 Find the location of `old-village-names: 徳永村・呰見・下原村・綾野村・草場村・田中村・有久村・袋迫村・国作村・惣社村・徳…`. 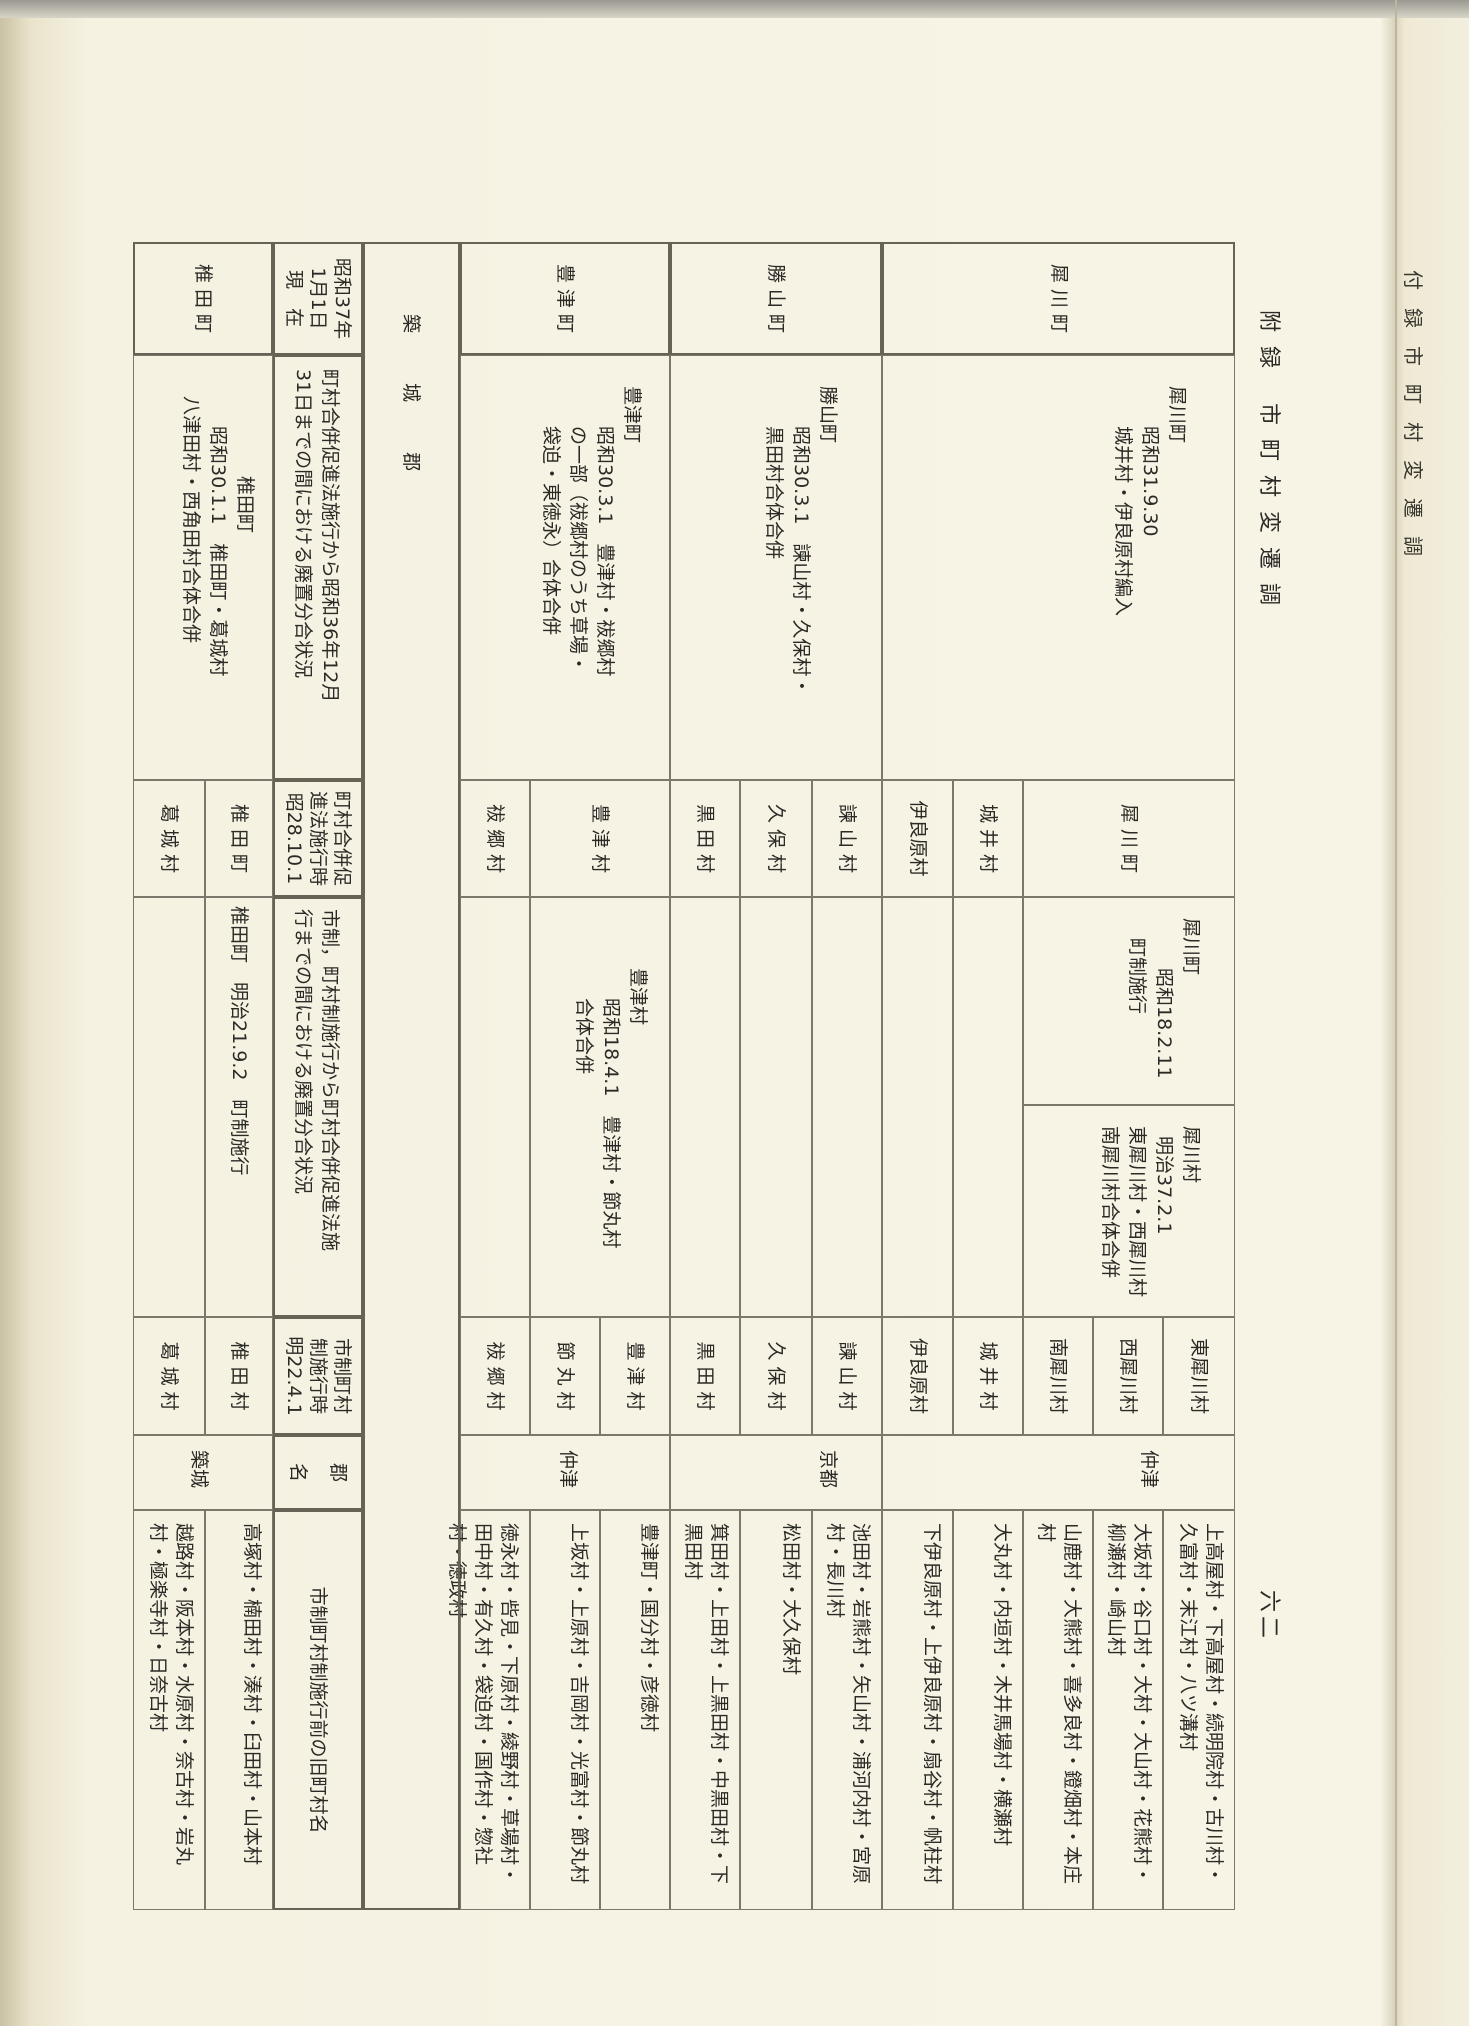

old-village-names: 徳永村・呰見・下原村・綾野村・草場村・田中村・有久村・袋迫村・国作村・惣社村・徳… is located at coordinates (488, 1710).